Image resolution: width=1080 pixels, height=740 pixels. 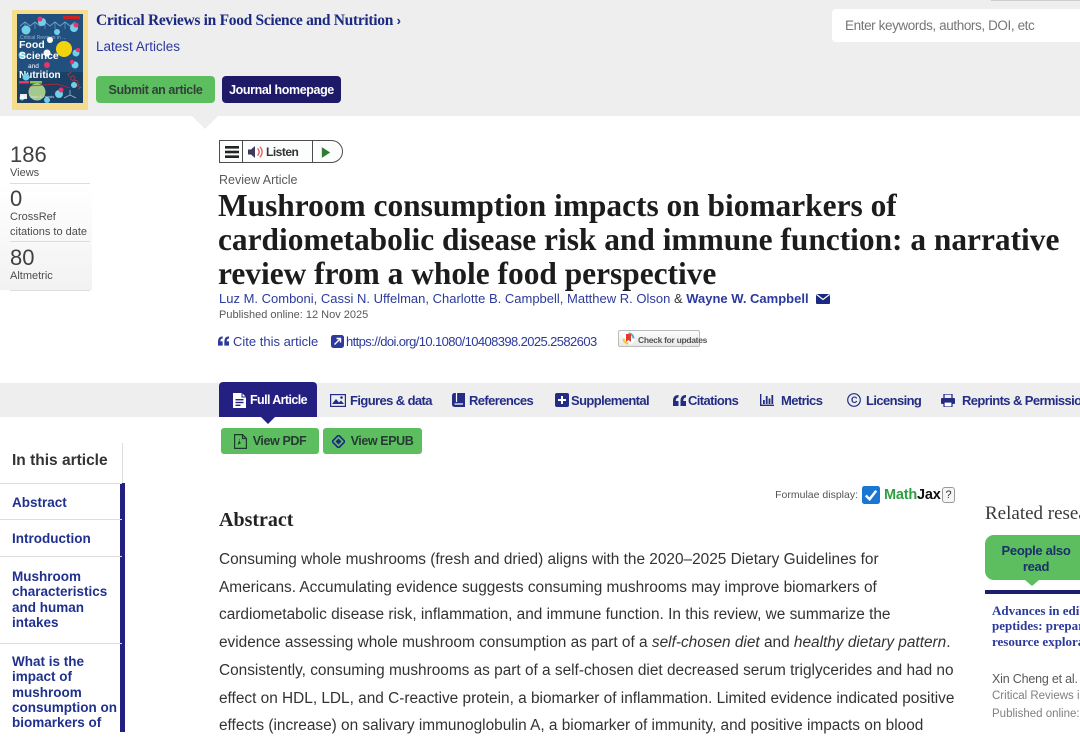 I want to click on svg-text: C, so click(x=854, y=400).